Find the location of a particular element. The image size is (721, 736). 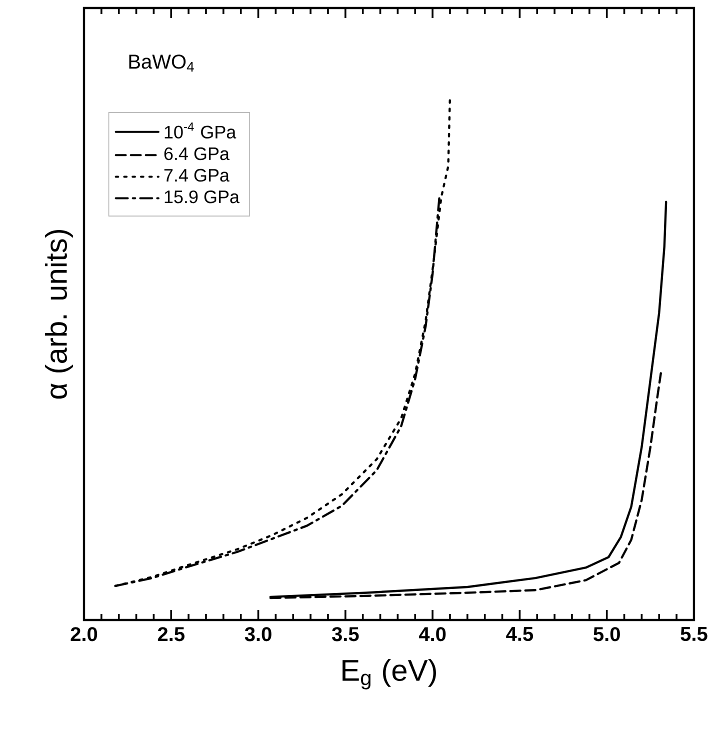

x-tick-label: 2.5 is located at coordinates (171, 634).